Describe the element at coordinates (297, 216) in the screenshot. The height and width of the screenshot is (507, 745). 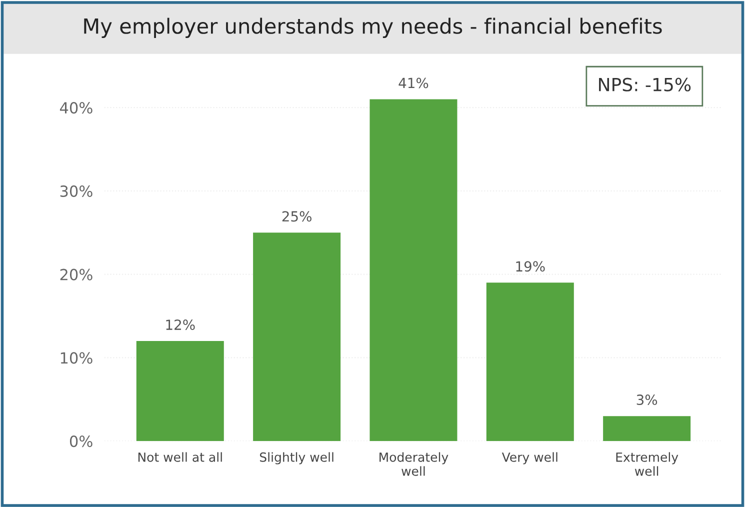
I see `data-label: 25%` at that location.